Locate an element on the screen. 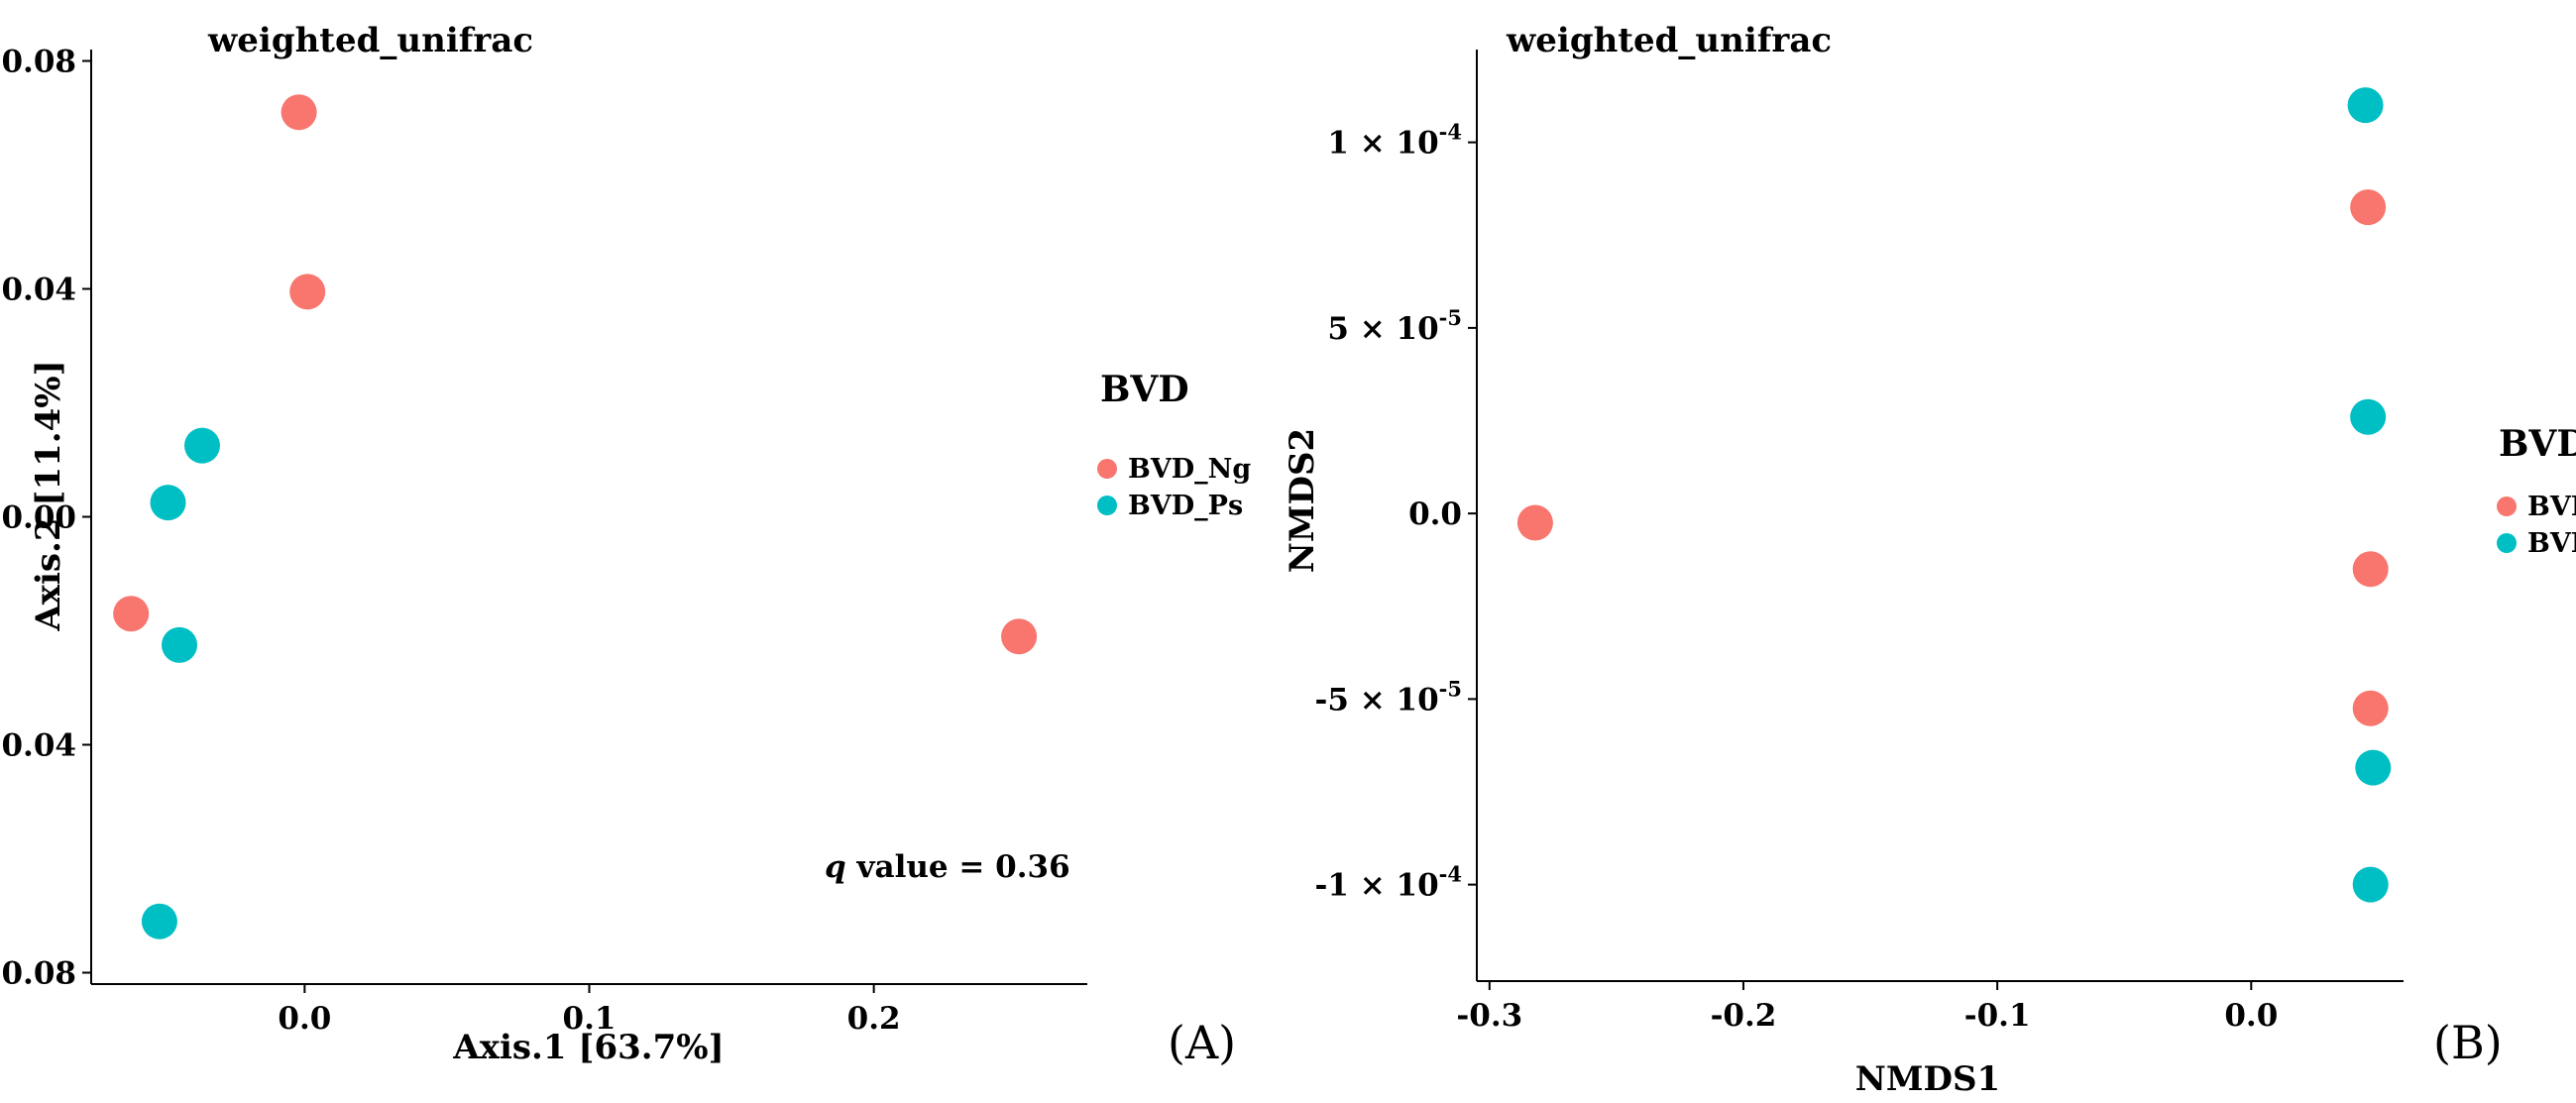 This screenshot has width=2576, height=1103. b-legend-title: BVD is located at coordinates (2537, 444).